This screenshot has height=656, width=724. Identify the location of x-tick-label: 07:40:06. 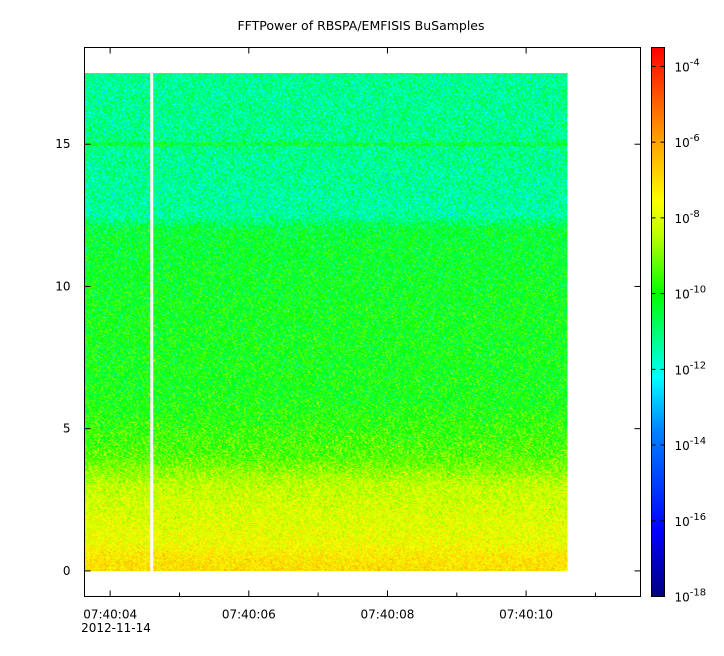
(249, 615).